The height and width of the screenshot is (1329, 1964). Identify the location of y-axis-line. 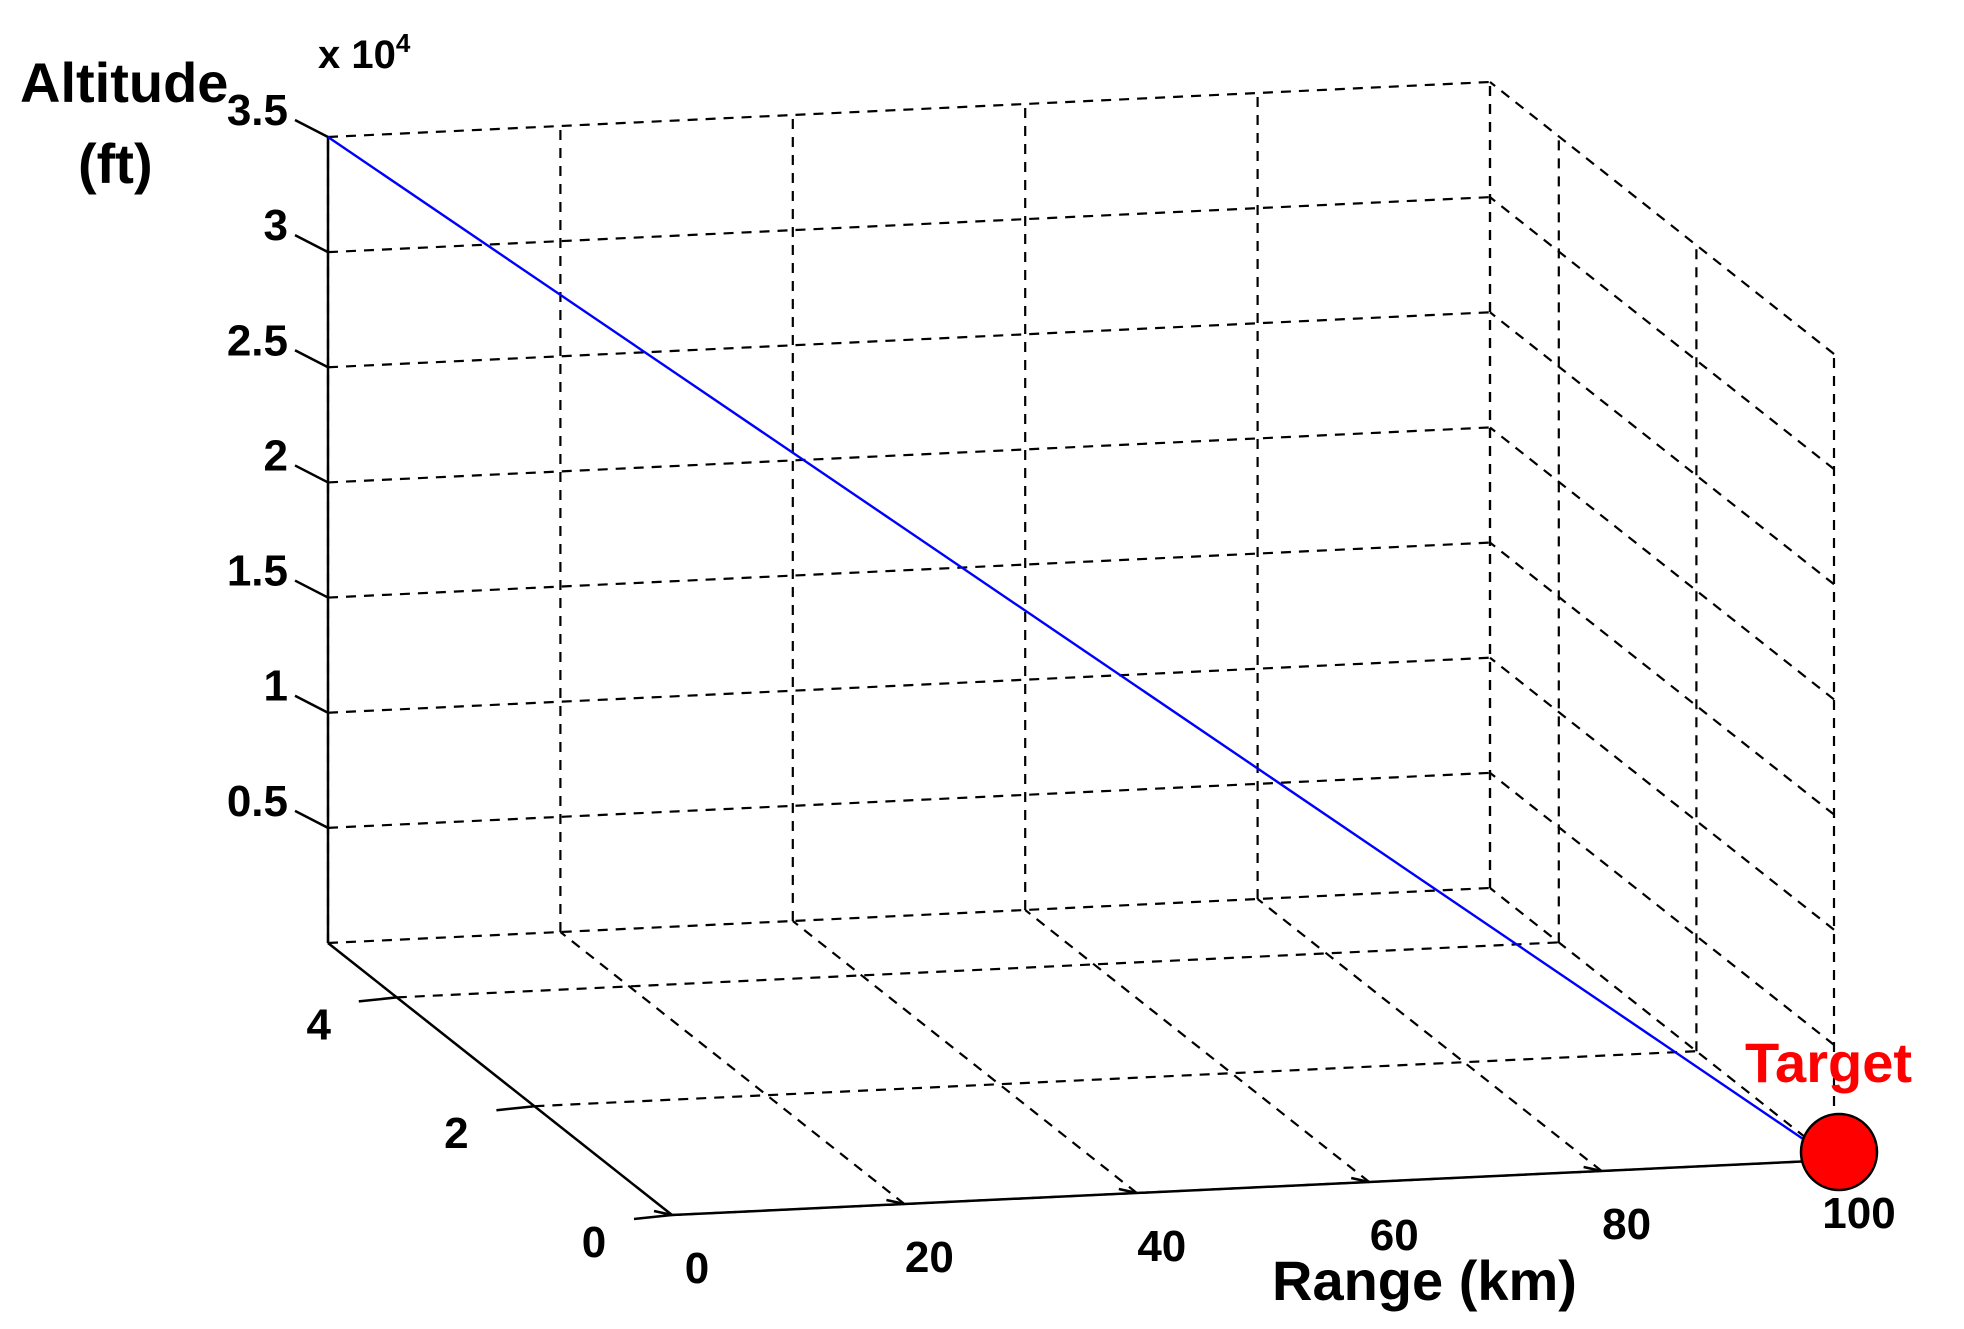
(500, 1079).